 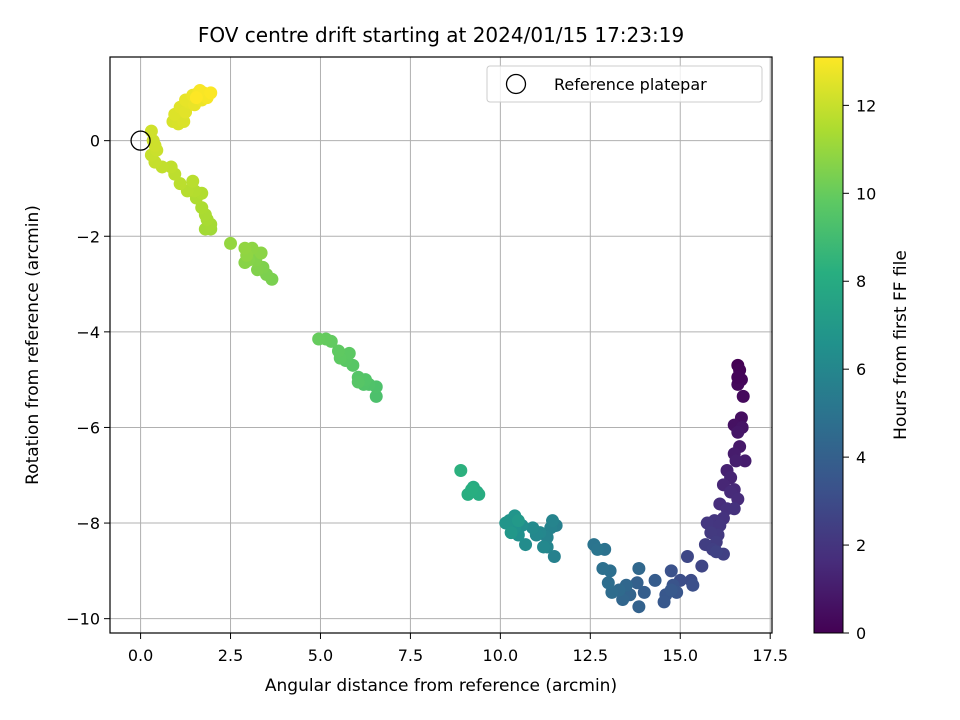 What do you see at coordinates (320, 655) in the screenshot?
I see `x-tick-label: 5.0` at bounding box center [320, 655].